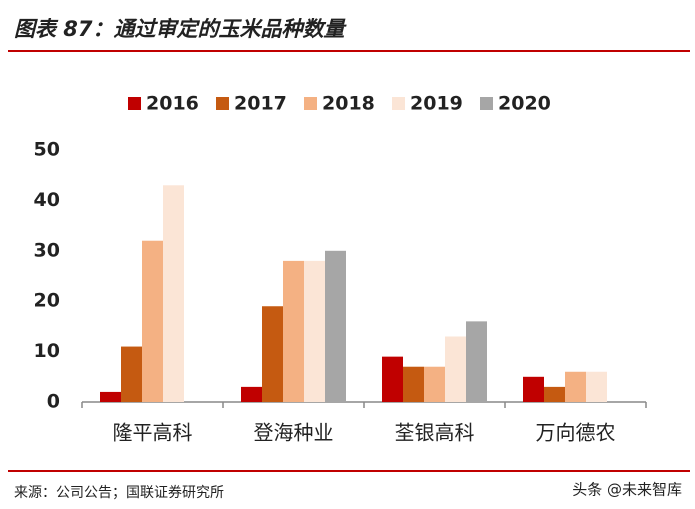 The image size is (695, 509). Describe the element at coordinates (47, 200) in the screenshot. I see `y-tick-label: 40` at that location.